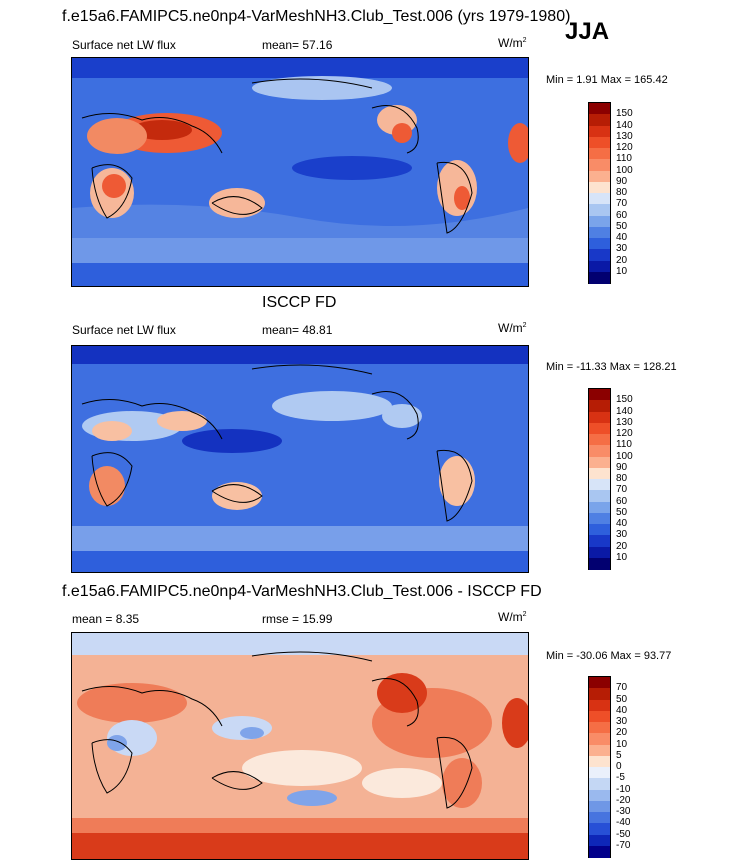 The image size is (733, 866). I want to click on panel2-colorbar: 150 140 130 120 110 100 90 80 70 60 50 40 30 20 10, so click(610, 479).